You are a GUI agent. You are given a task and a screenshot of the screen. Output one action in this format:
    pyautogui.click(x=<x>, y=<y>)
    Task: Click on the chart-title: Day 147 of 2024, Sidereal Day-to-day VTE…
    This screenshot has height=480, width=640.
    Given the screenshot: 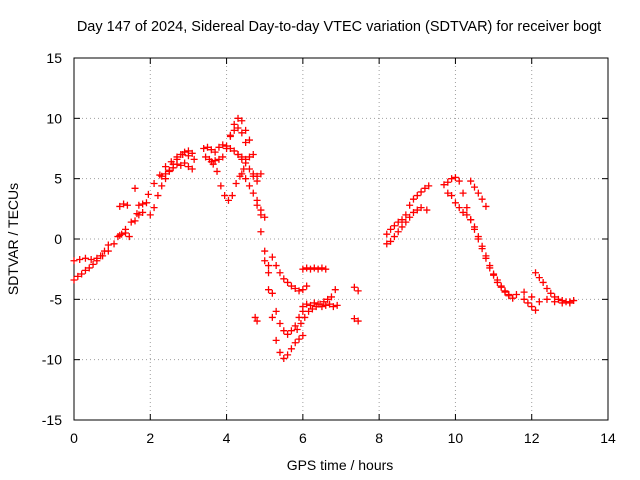 What is the action you would take?
    pyautogui.click(x=339, y=27)
    